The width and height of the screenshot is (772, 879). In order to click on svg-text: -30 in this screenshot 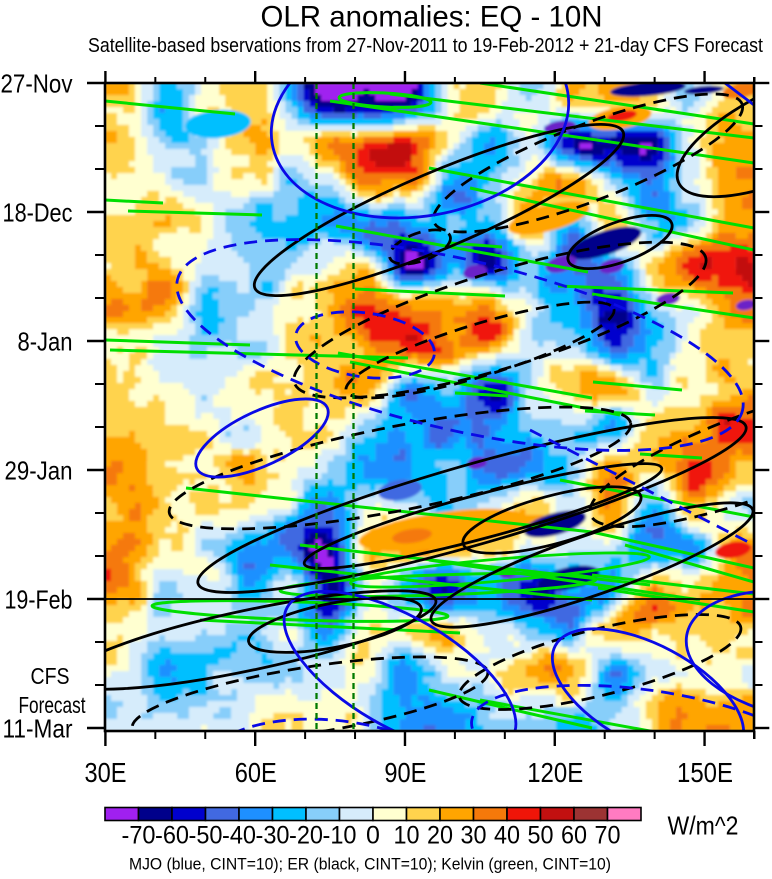, I will do `click(273, 836)`.